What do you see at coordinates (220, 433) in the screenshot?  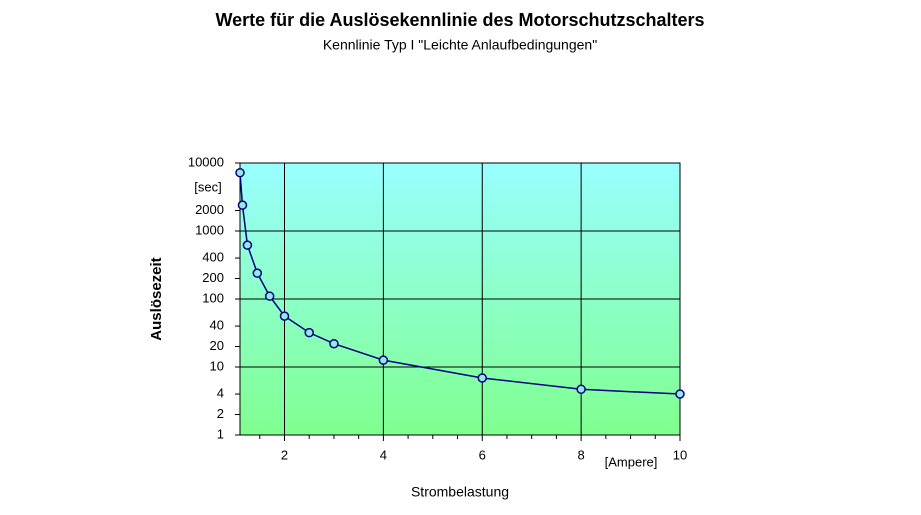 I see `y-tick-label: 1` at bounding box center [220, 433].